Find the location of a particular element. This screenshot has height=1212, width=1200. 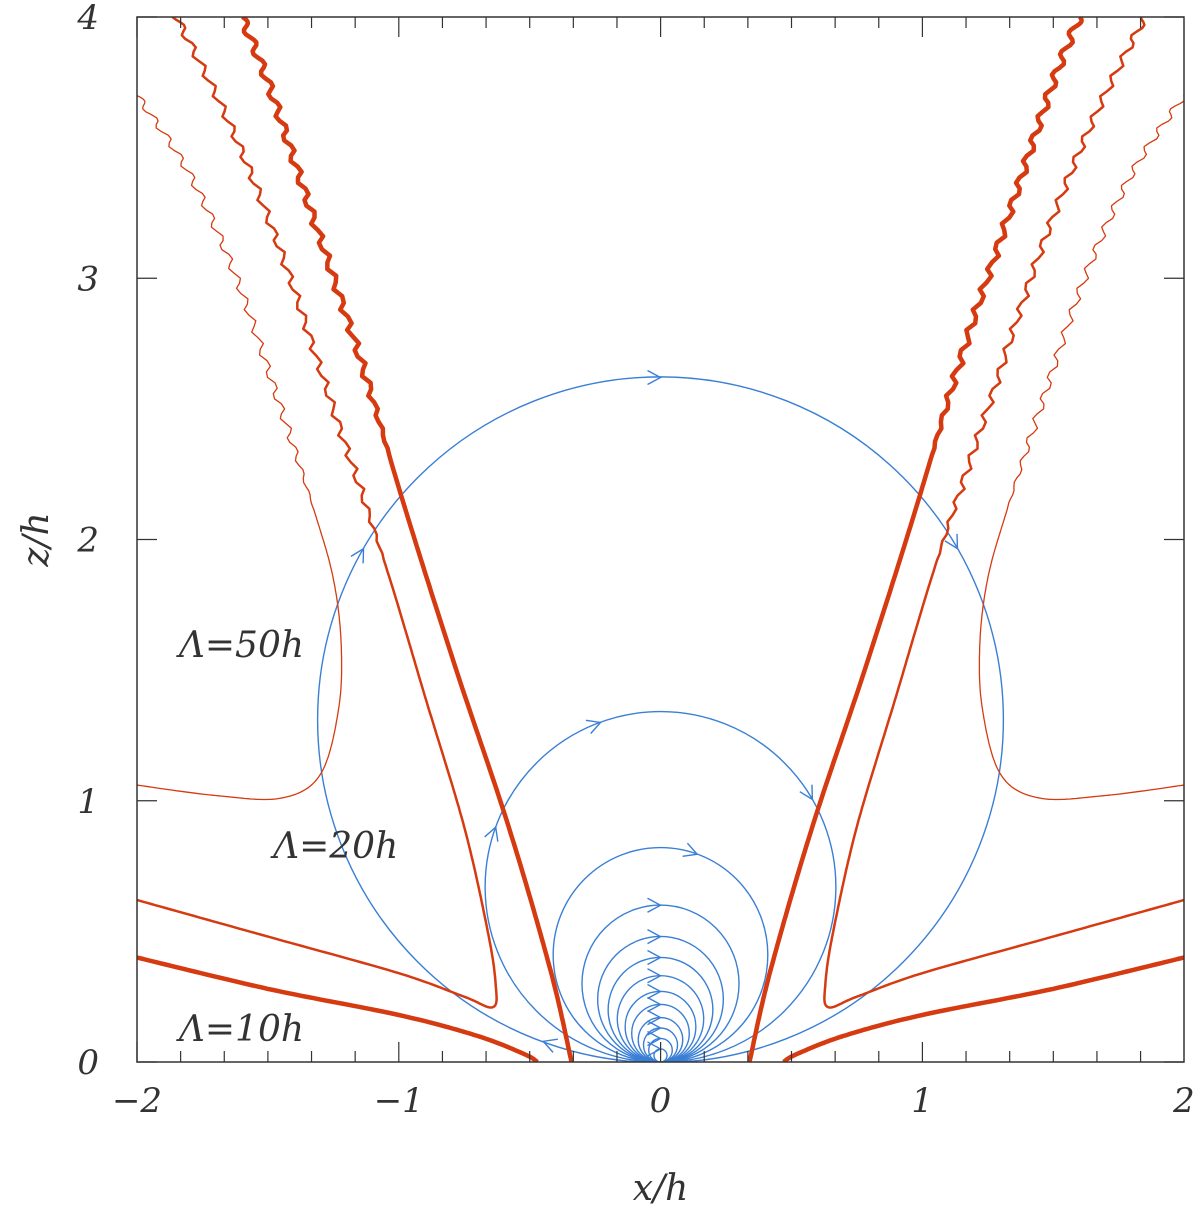

y-tick-label: 1 is located at coordinates (88, 802).